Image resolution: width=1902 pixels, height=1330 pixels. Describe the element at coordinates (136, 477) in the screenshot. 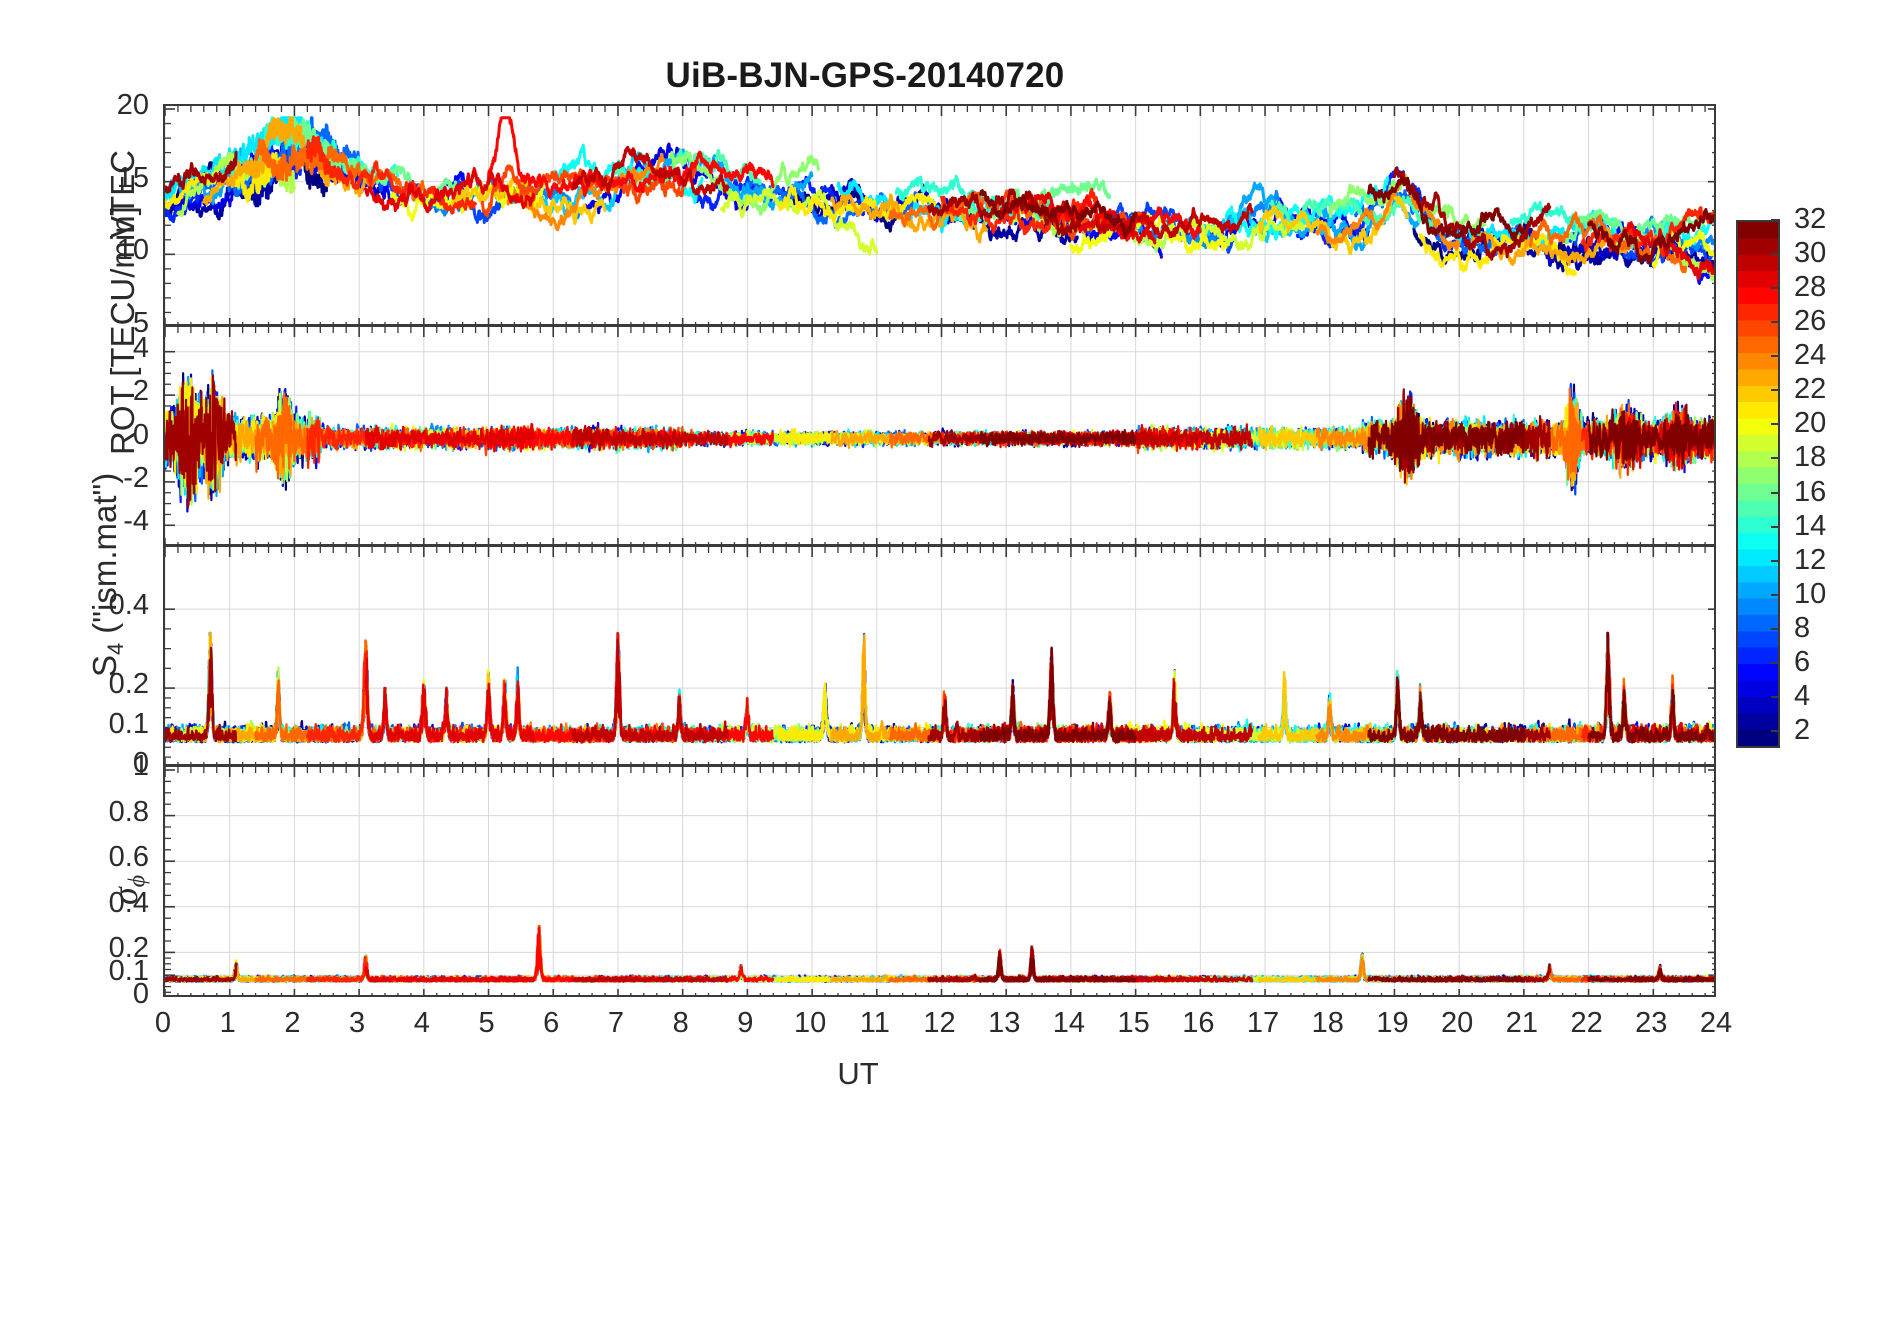

I see `ytick-label-rot: -2` at that location.